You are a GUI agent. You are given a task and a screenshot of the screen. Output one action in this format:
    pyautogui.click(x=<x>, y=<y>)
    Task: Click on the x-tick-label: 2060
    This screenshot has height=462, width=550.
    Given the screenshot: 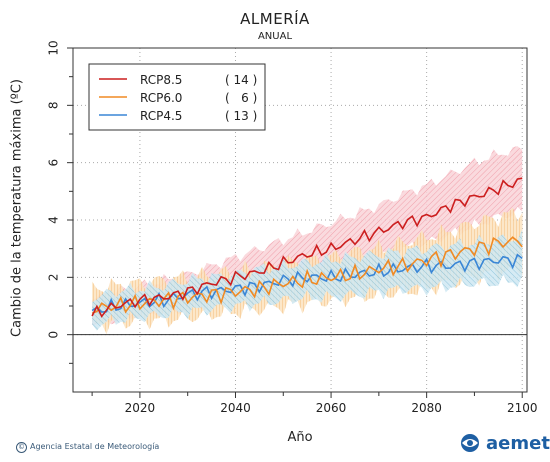 What is the action you would take?
    pyautogui.click(x=331, y=408)
    